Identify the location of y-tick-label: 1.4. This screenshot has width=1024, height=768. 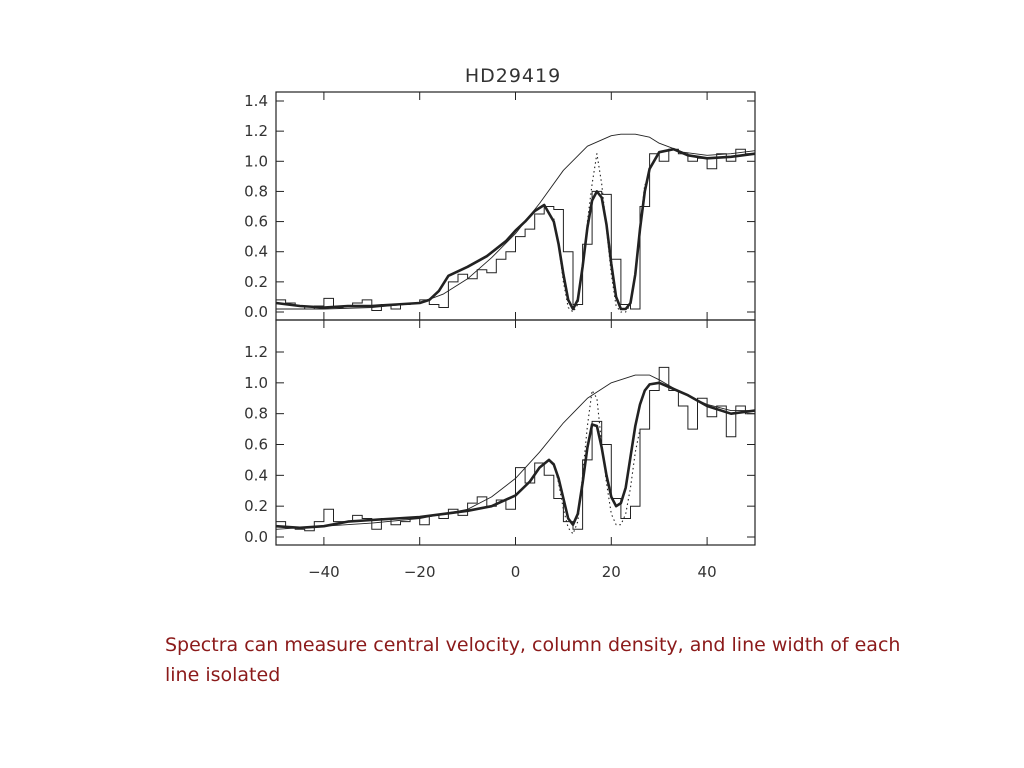
(256, 101).